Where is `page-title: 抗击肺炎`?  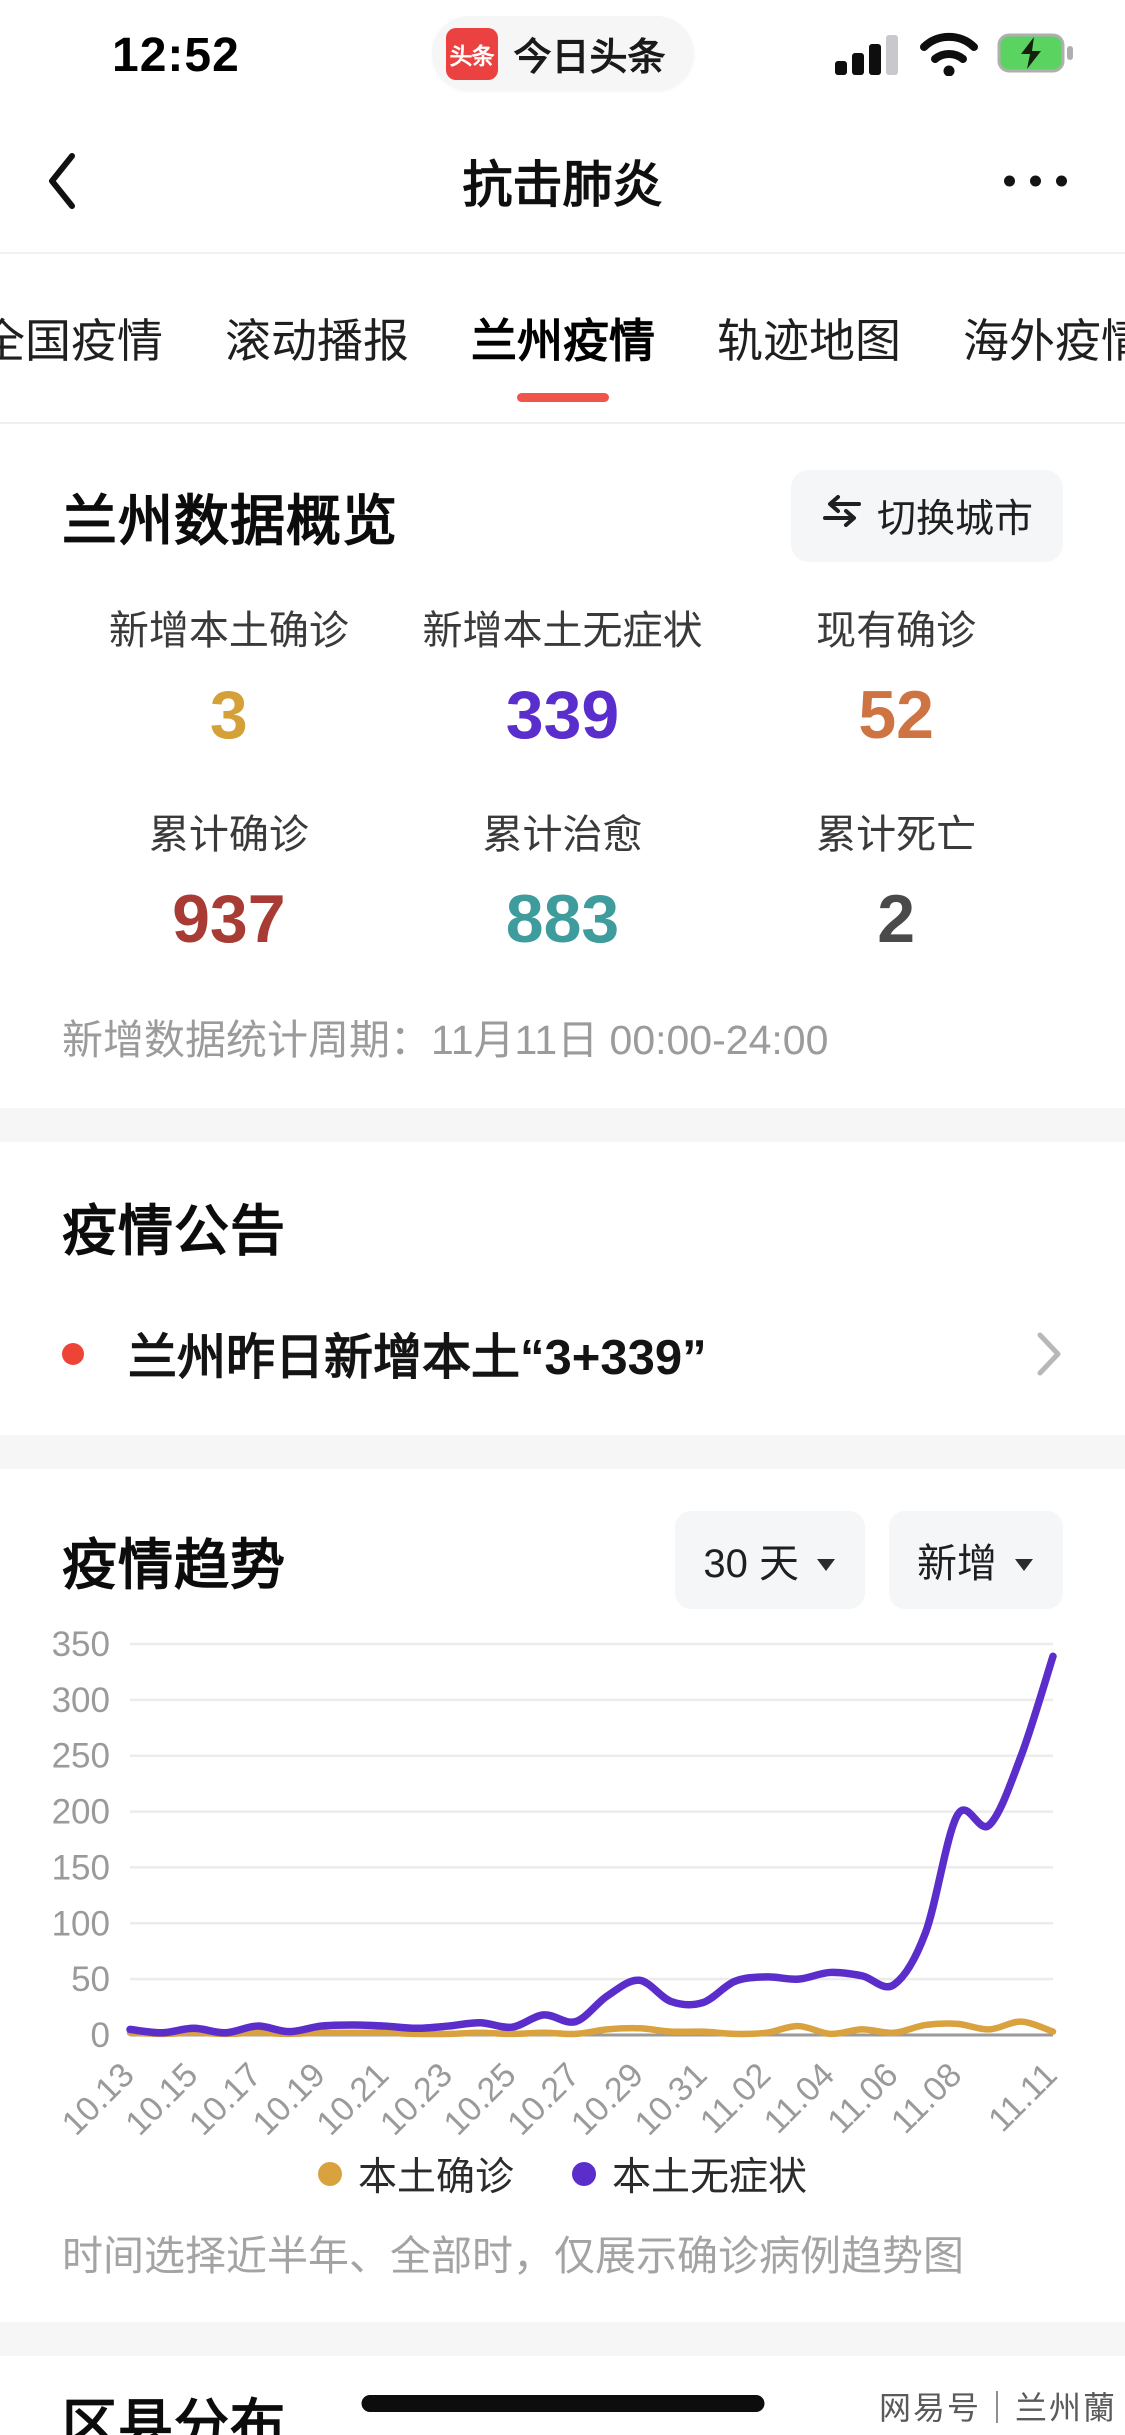 page-title: 抗击肺炎 is located at coordinates (562, 185).